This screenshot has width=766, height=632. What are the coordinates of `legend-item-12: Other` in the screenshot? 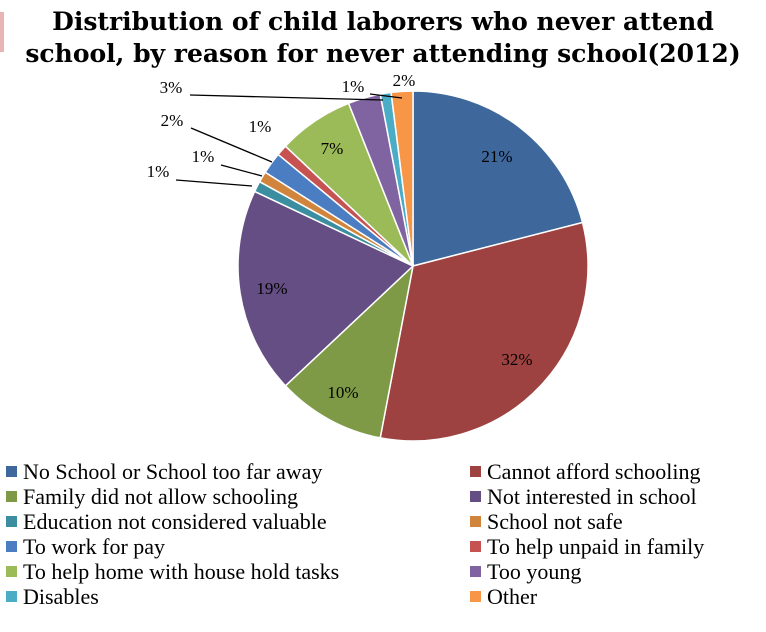 It's located at (616, 596).